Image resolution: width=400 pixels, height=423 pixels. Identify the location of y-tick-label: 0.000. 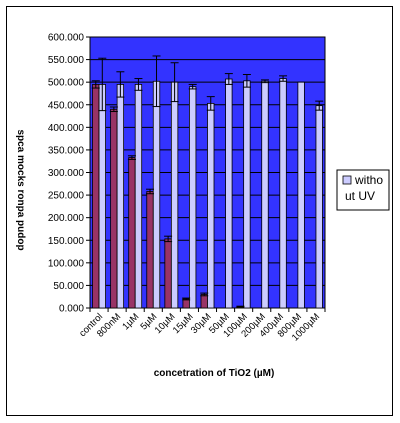
(71, 309).